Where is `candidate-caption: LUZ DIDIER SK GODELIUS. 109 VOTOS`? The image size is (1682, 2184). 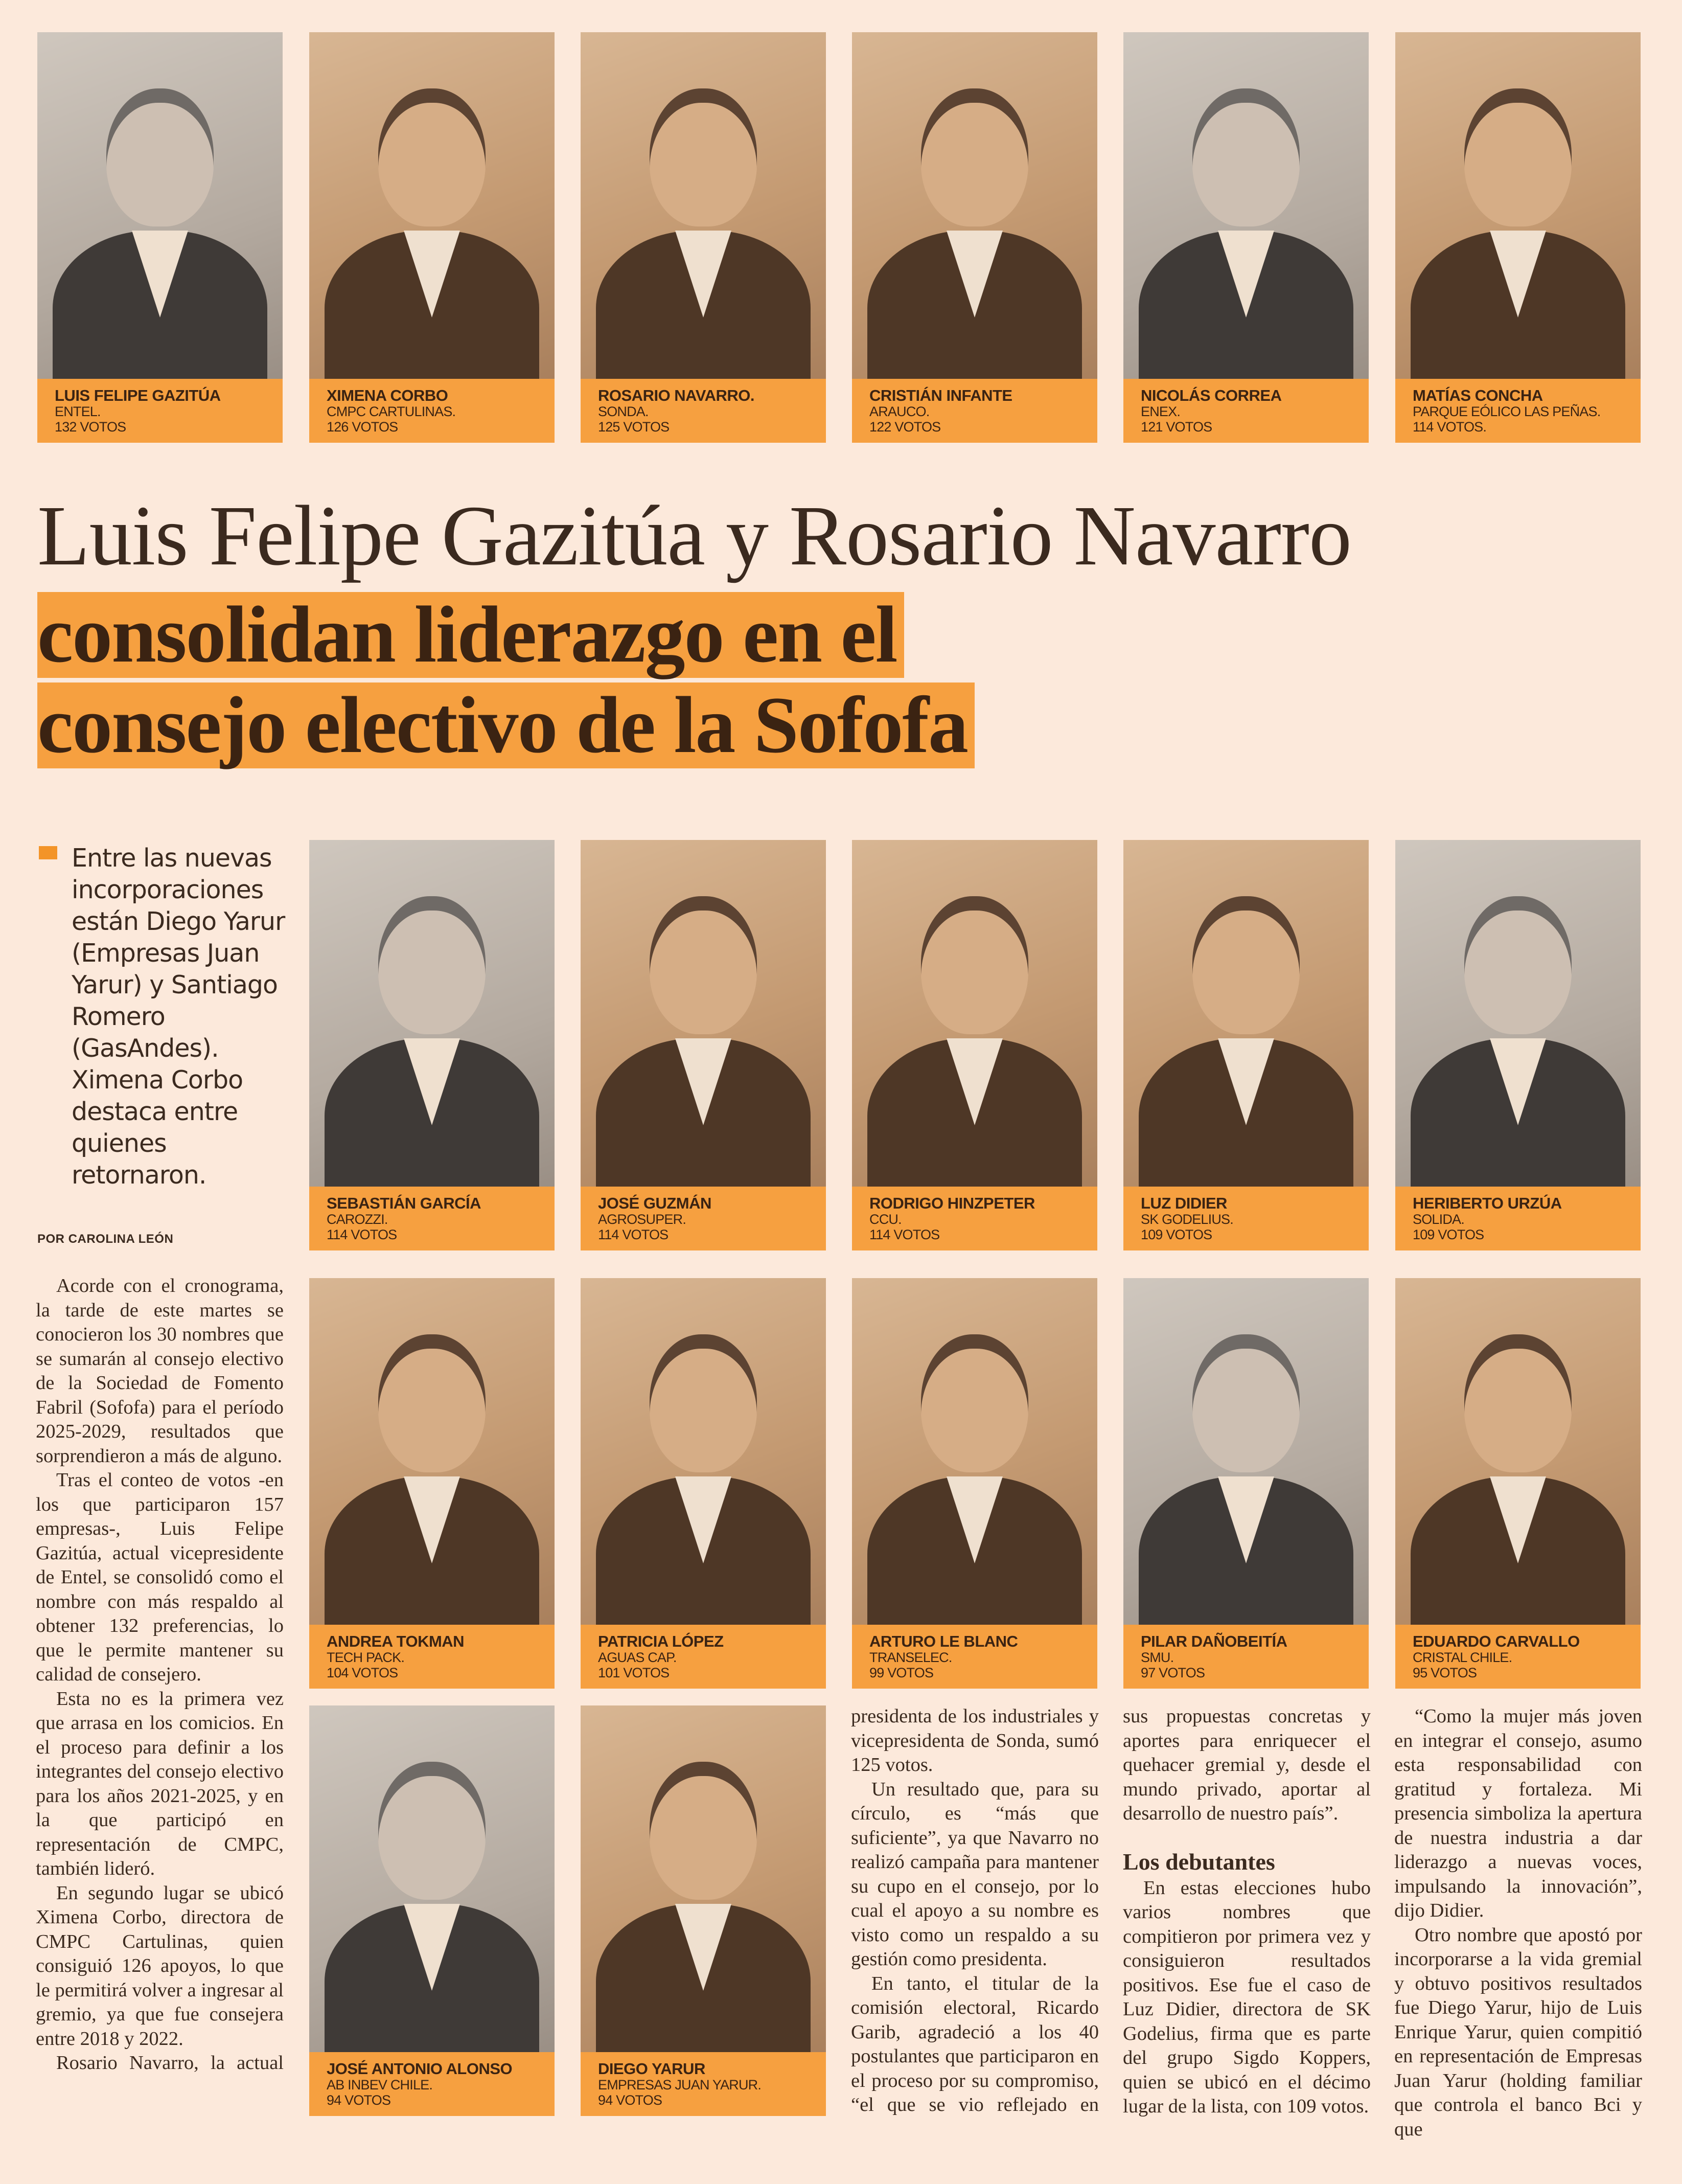 candidate-caption: LUZ DIDIER SK GODELIUS. 109 VOTOS is located at coordinates (1246, 1218).